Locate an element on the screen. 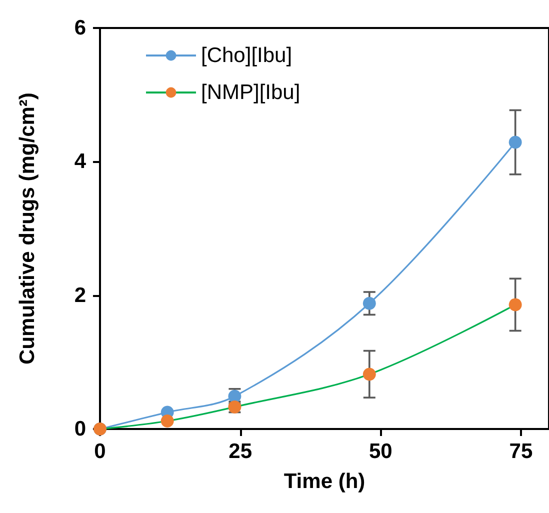 This screenshot has width=549, height=513. y-tick-label: 4 is located at coordinates (80, 162).